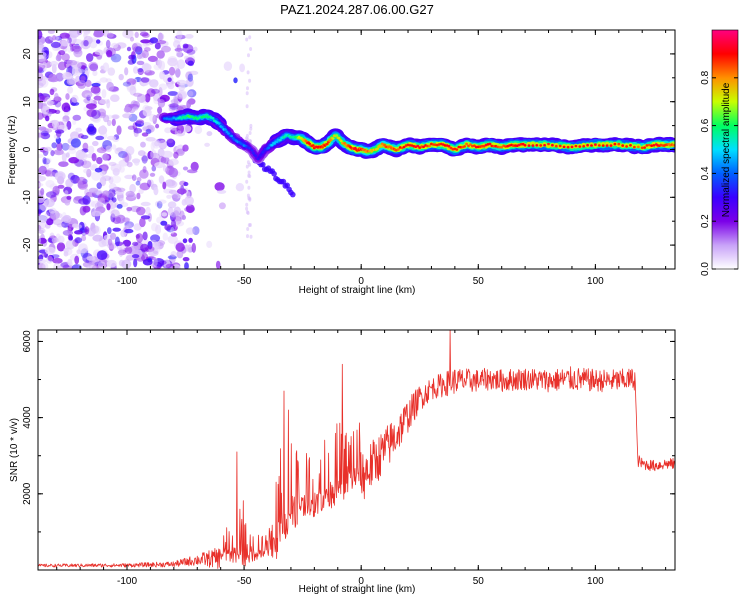 The height and width of the screenshot is (600, 750). What do you see at coordinates (244, 581) in the screenshot?
I see `x-tick-label: -50` at bounding box center [244, 581].